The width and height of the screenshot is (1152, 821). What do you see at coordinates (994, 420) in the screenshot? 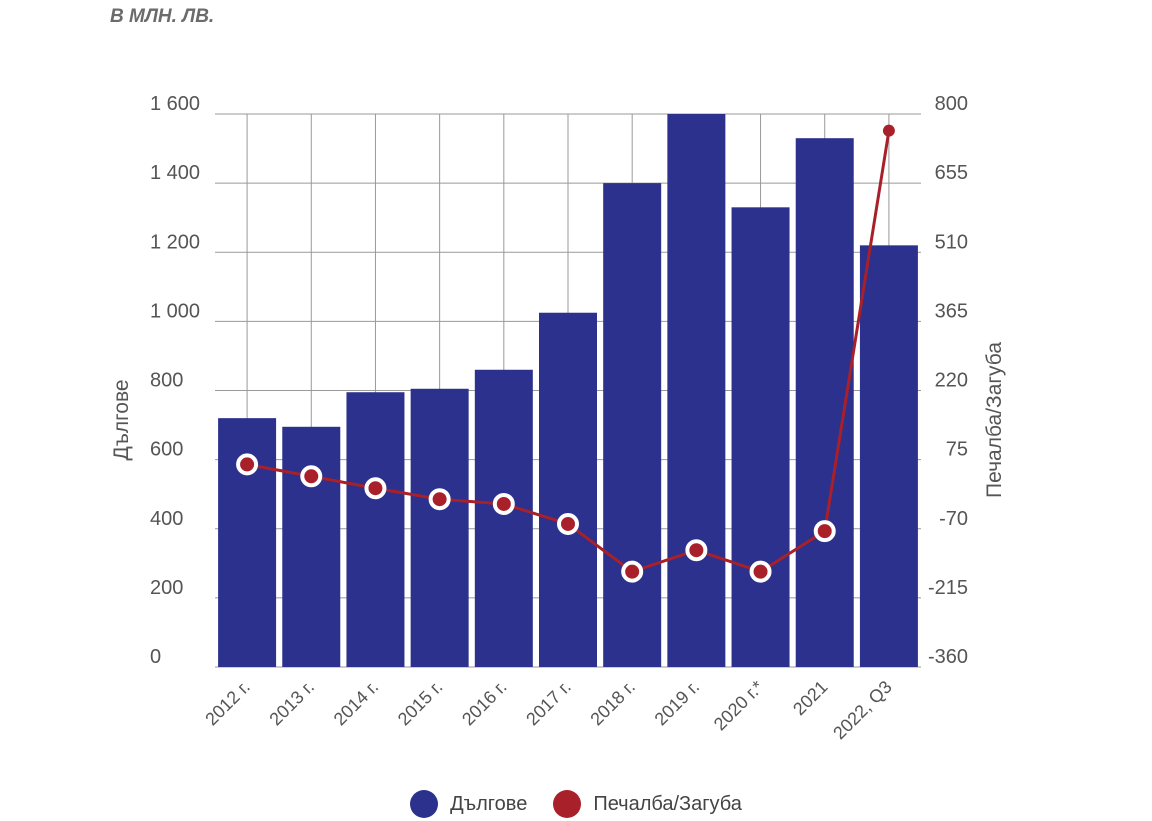
I see `right-axis-title: Печалба/Загуба` at bounding box center [994, 420].